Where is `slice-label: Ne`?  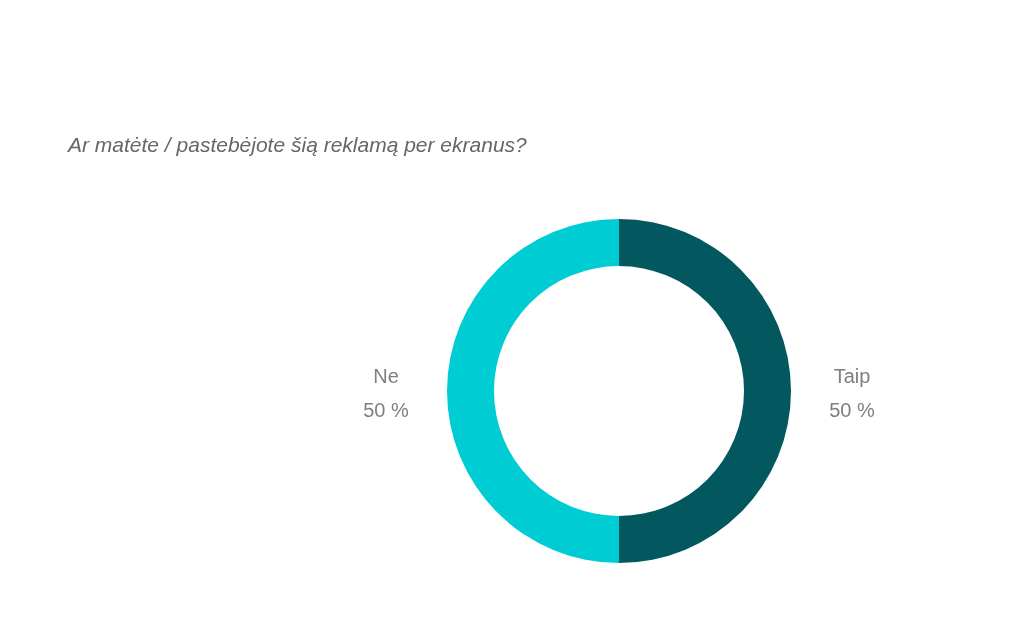 slice-label: Ne is located at coordinates (386, 376).